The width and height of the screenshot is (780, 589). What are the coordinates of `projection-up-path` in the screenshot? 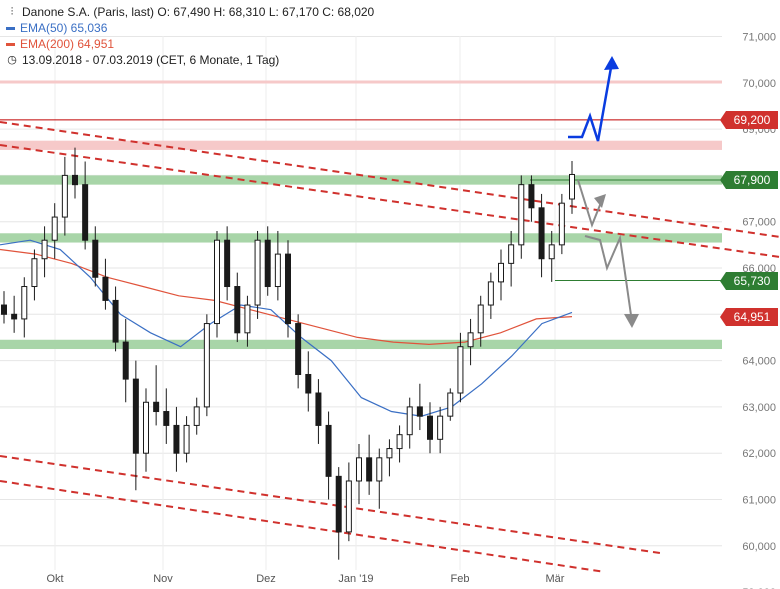 It's located at (591, 101).